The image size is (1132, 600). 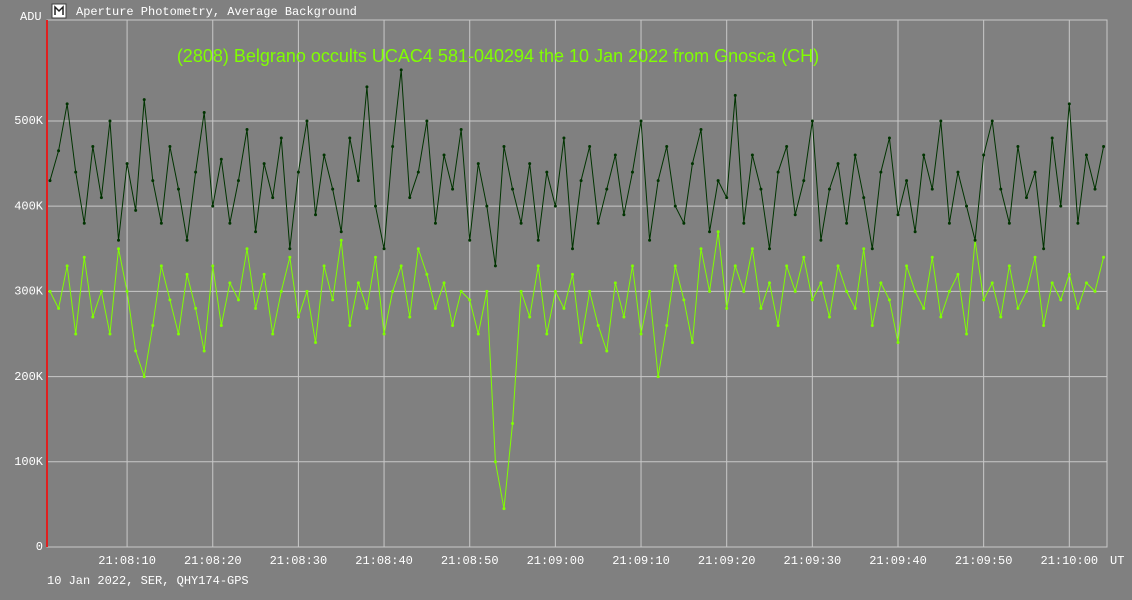 What do you see at coordinates (813, 561) in the screenshot?
I see `x-tick-label: 21:09:30` at bounding box center [813, 561].